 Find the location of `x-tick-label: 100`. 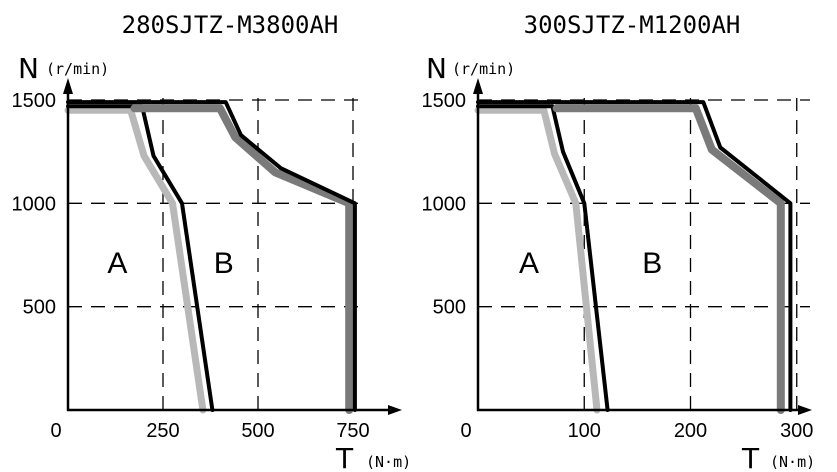

x-tick-label: 100 is located at coordinates (584, 431).